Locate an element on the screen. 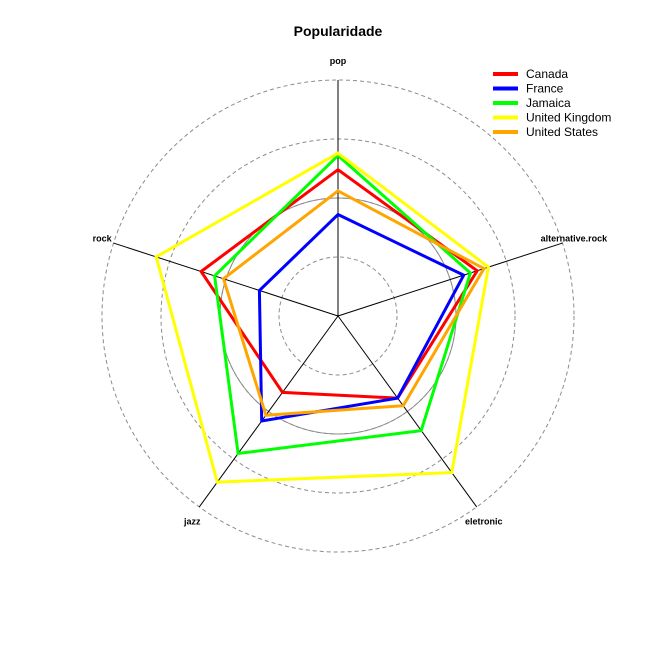  axis-label-eletronic: eletronic is located at coordinates (484, 522).